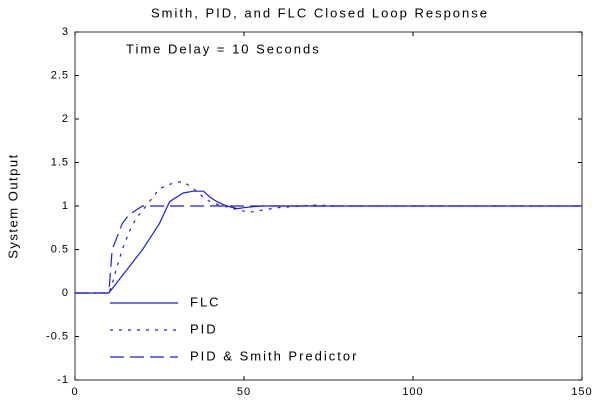 The width and height of the screenshot is (603, 401). I want to click on y-tick-label: 2, so click(65, 119).